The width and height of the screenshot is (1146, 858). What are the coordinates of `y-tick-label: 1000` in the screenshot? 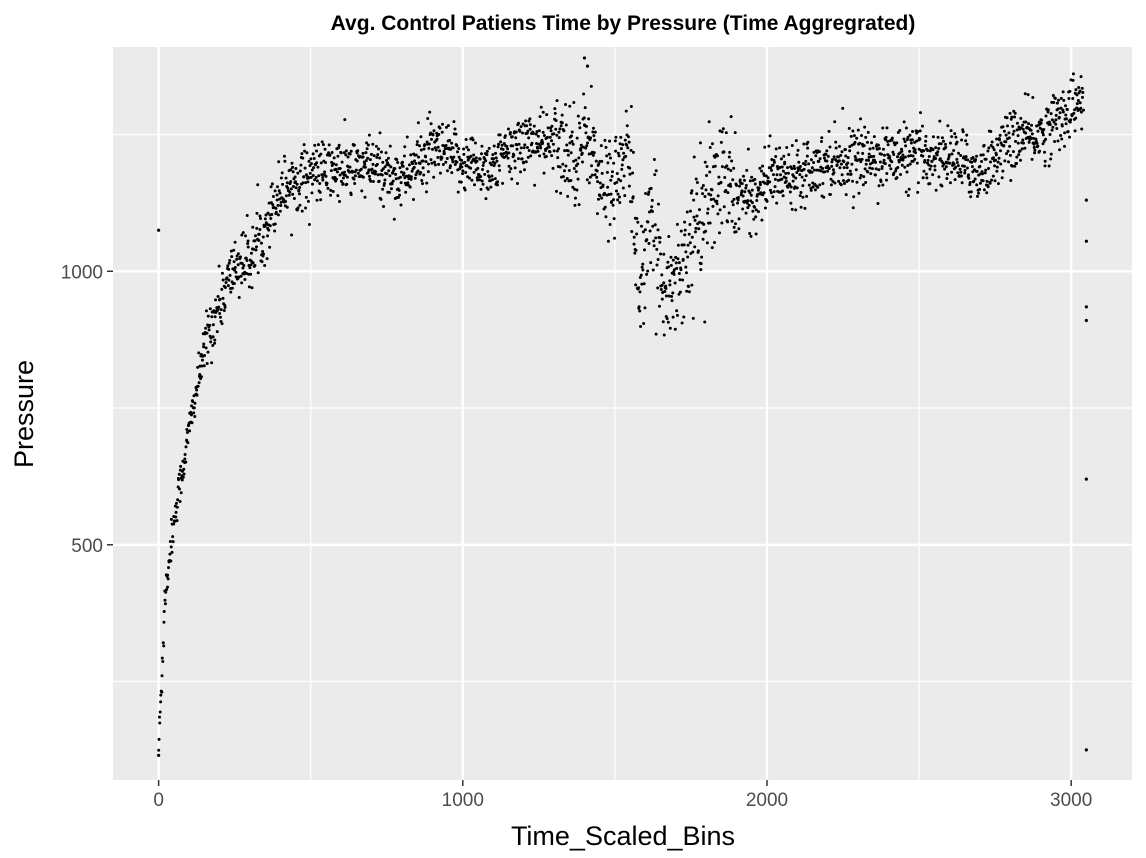 It's located at (82, 272).